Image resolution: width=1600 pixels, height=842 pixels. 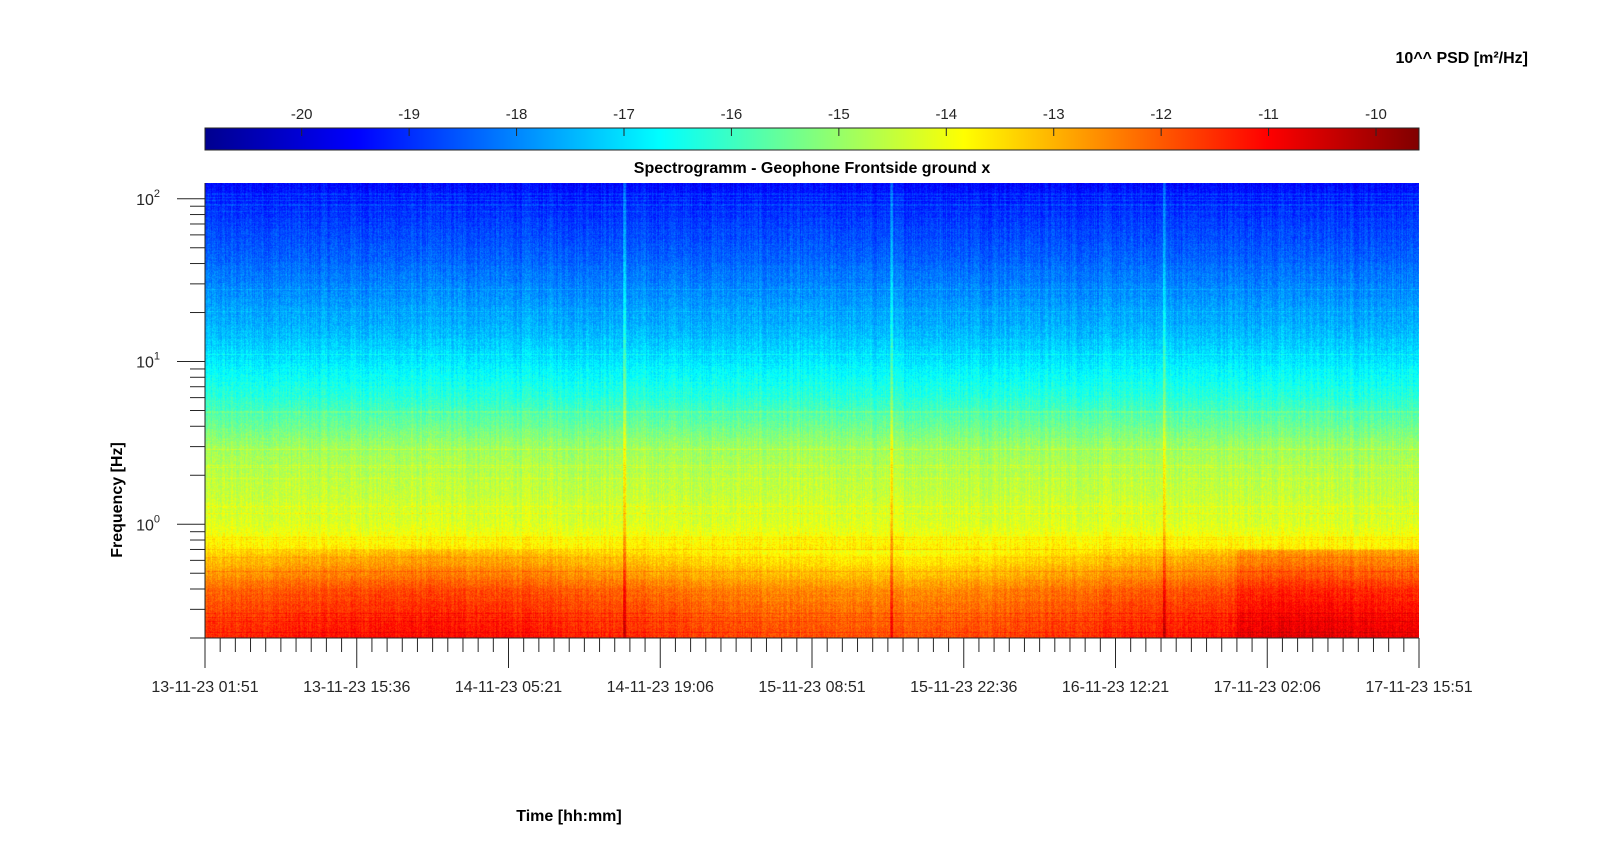 I want to click on x-axis-label: Time [hh:mm], so click(x=568, y=816).